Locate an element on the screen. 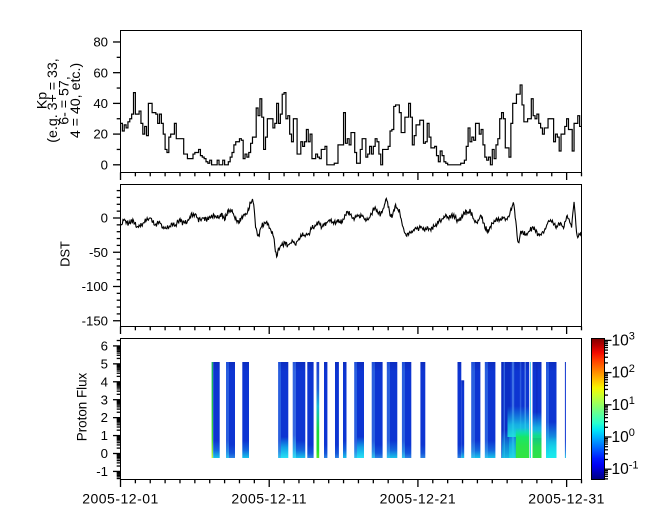 Image resolution: width=665 pixels, height=523 pixels. svg-text: 60 is located at coordinates (100, 72).